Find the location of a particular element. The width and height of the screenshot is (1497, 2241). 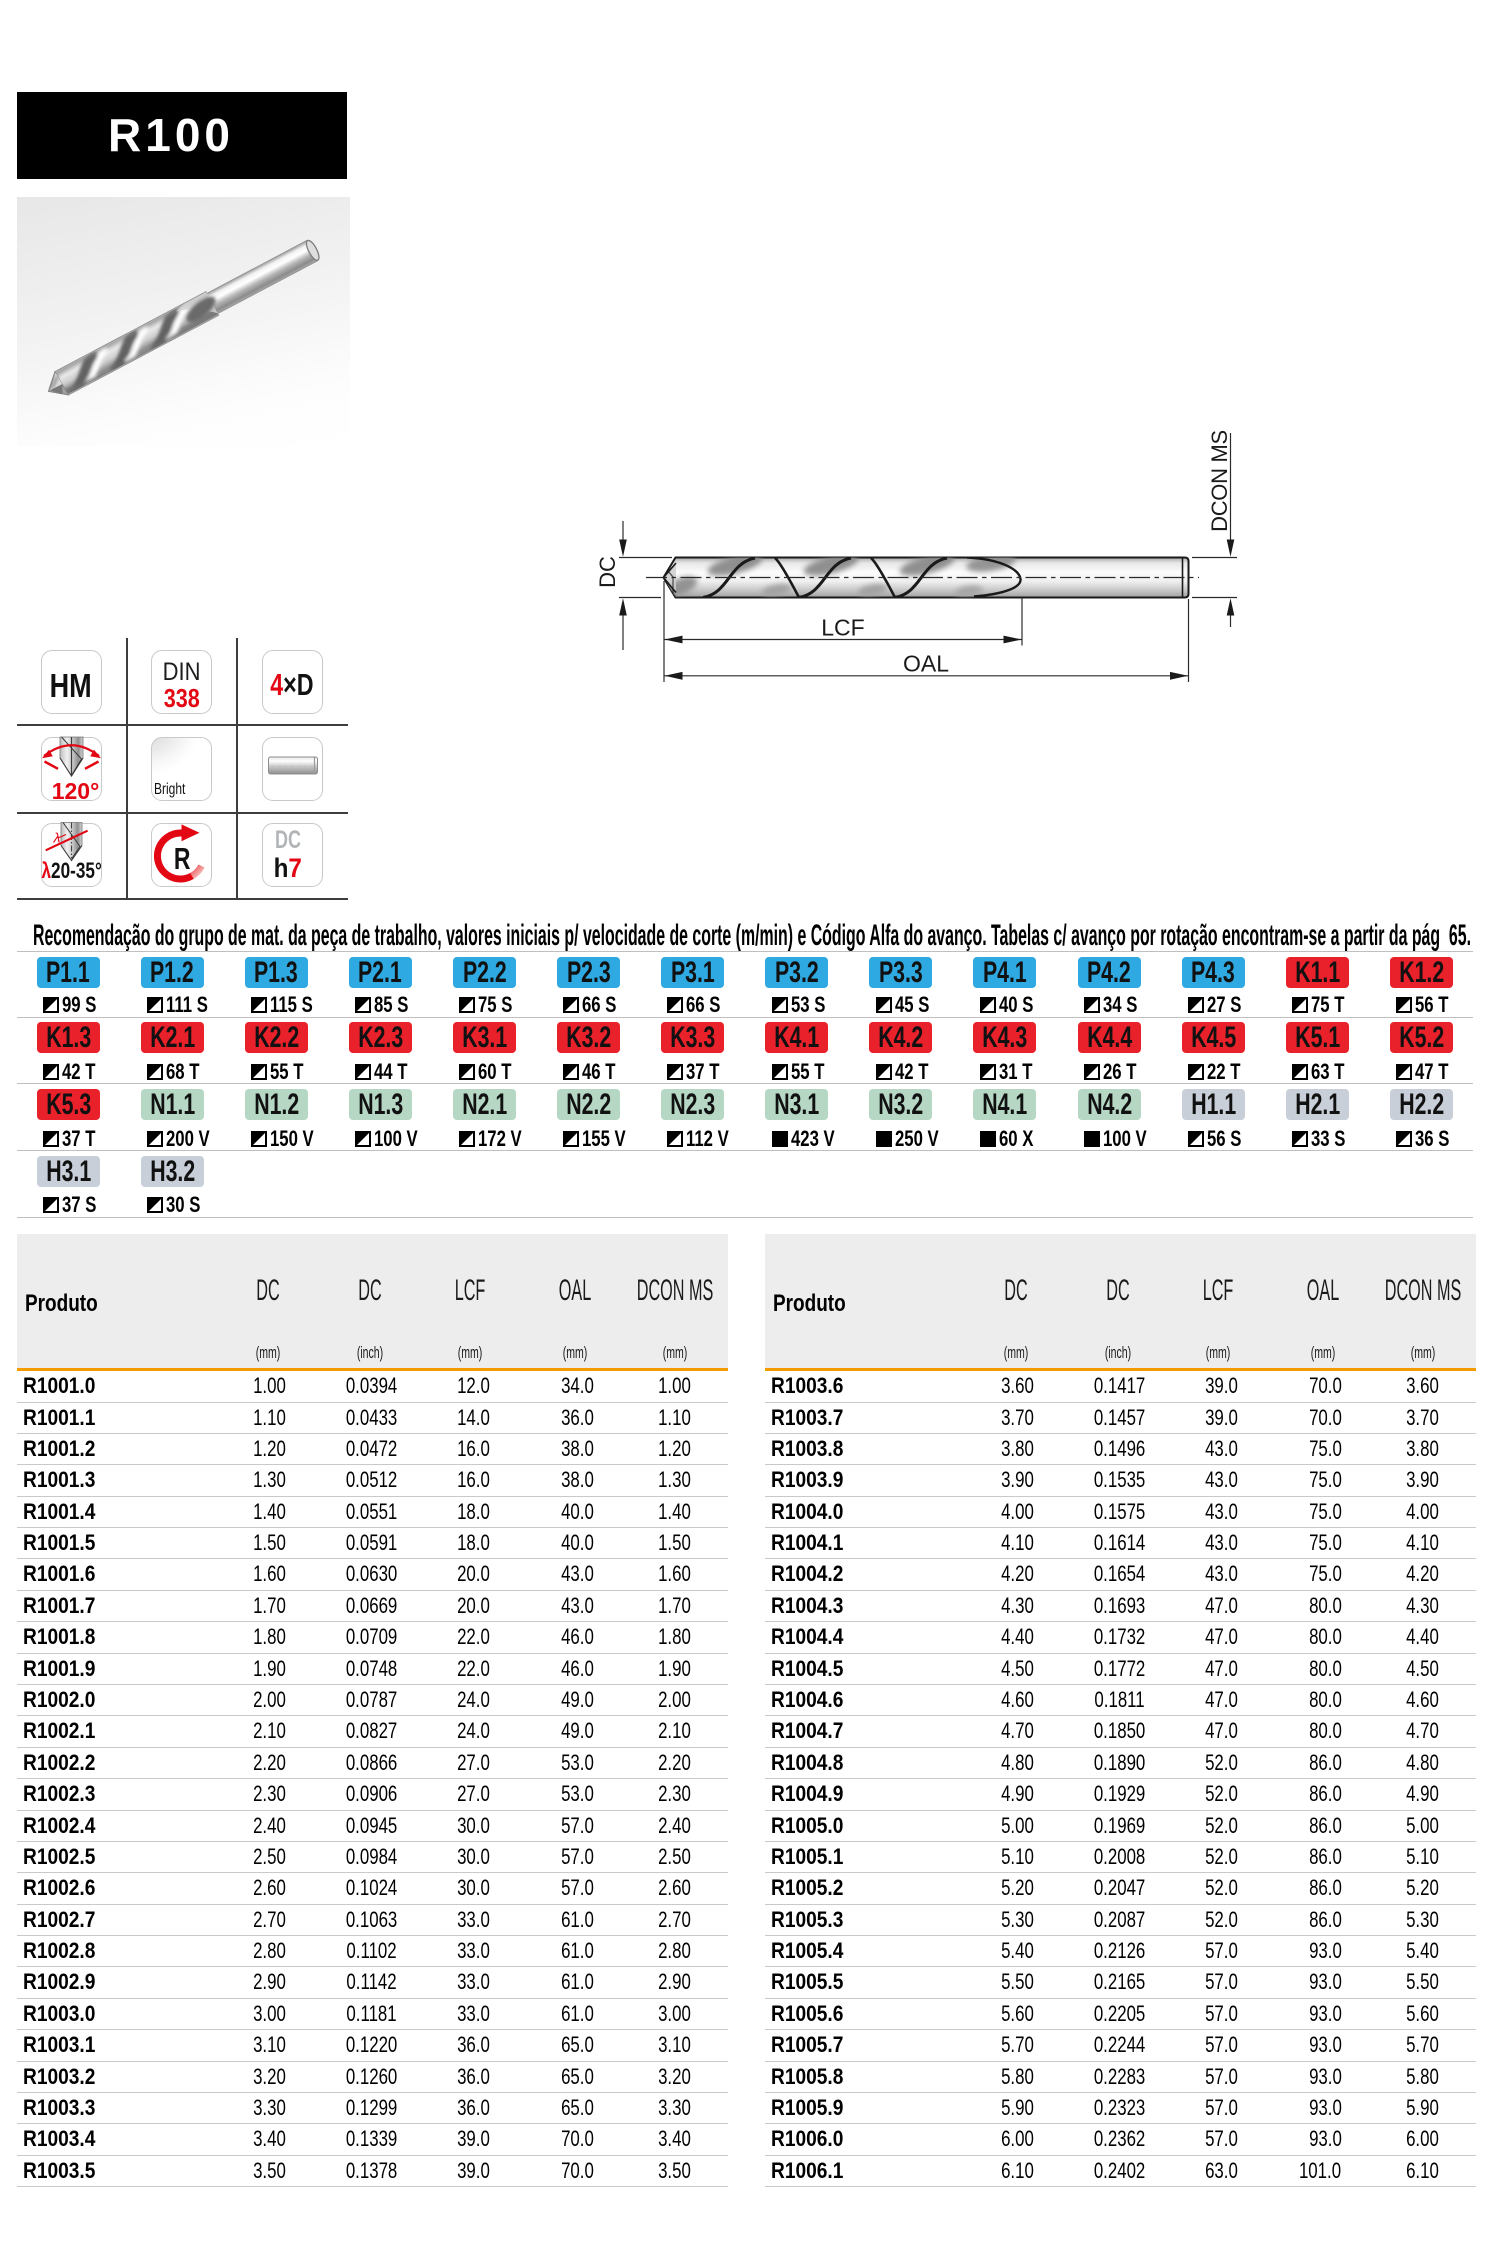

svg-text: OAL is located at coordinates (926, 664).